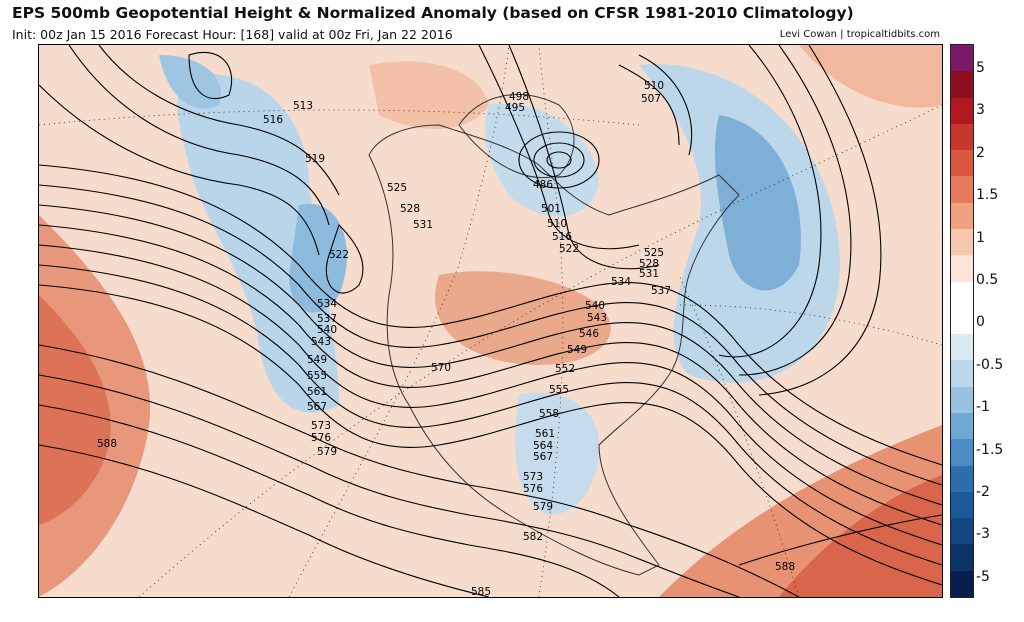  I want to click on colorbar-label: 2, so click(980, 152).